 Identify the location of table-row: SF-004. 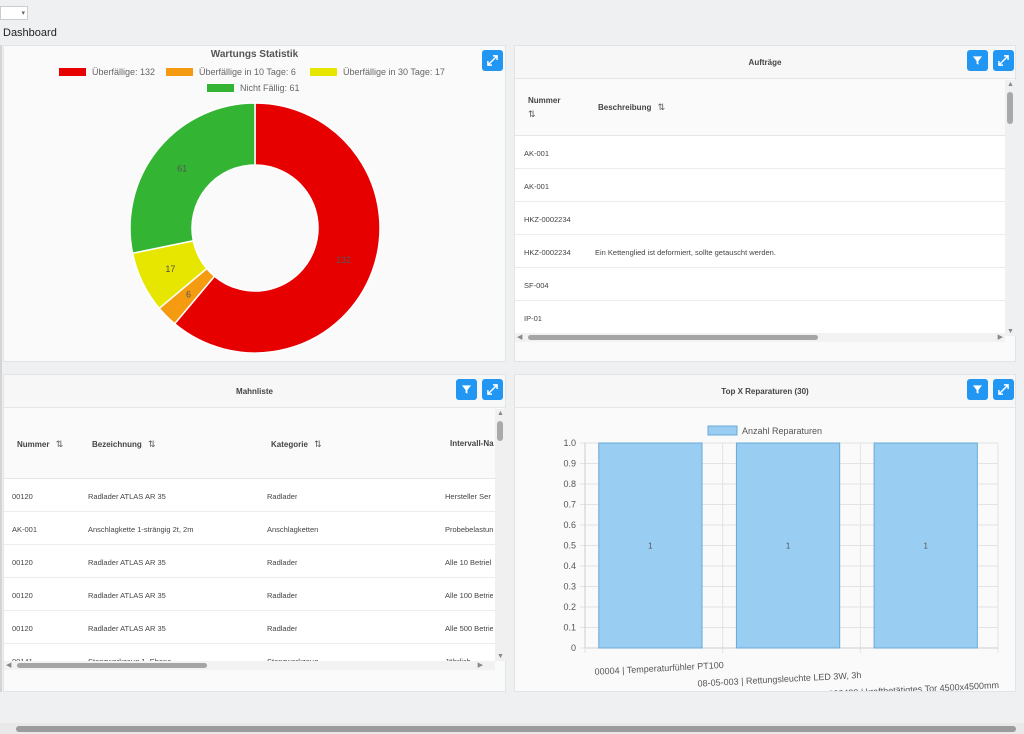
(760, 284).